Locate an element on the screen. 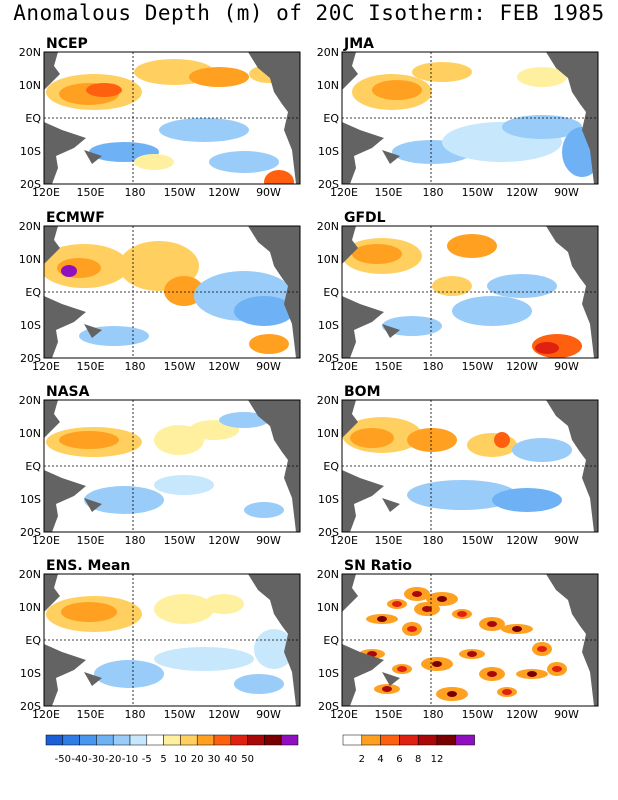  color-legends: -50 -40 -30 -20 -10 -5 5 10 20 30 40 50 2 4 6 8 12 is located at coordinates (260, 749).